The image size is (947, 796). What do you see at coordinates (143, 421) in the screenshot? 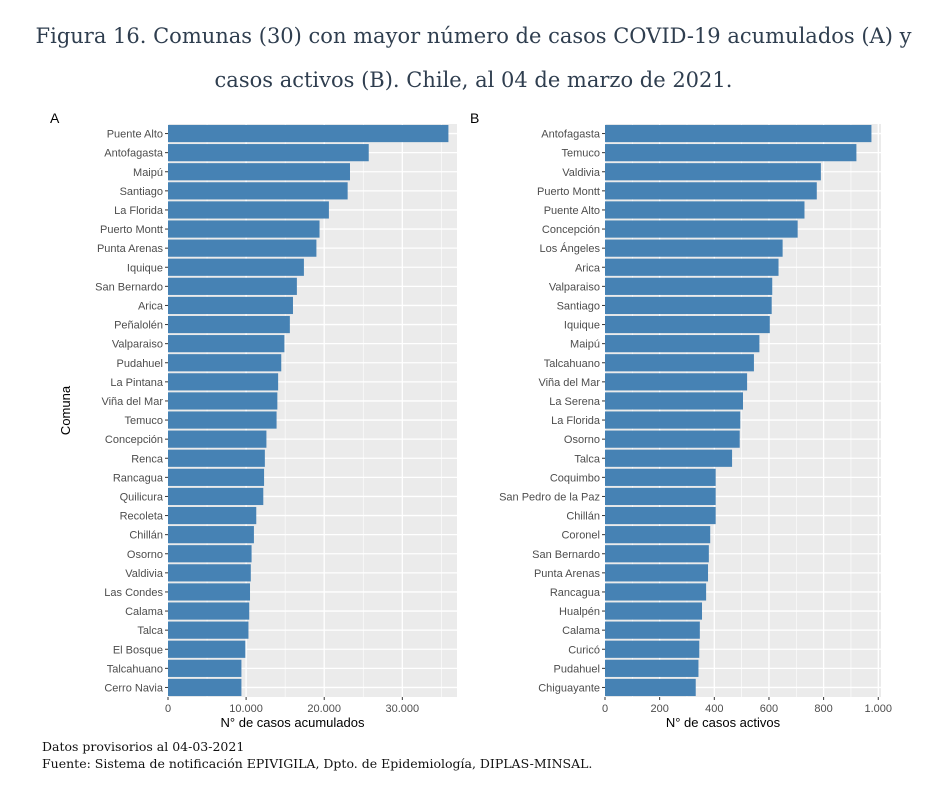
I see `category-label: Temuco` at bounding box center [143, 421].